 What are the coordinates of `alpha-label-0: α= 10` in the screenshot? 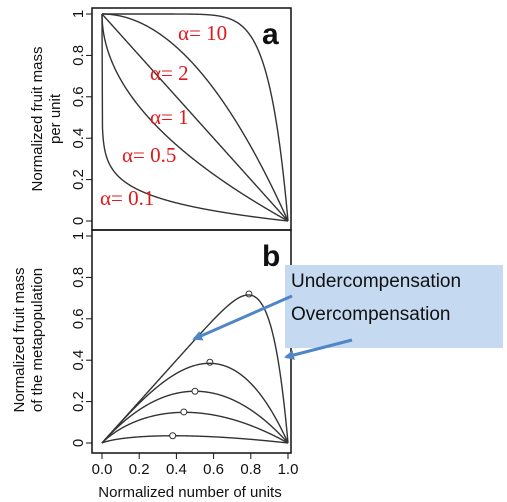 It's located at (202, 33).